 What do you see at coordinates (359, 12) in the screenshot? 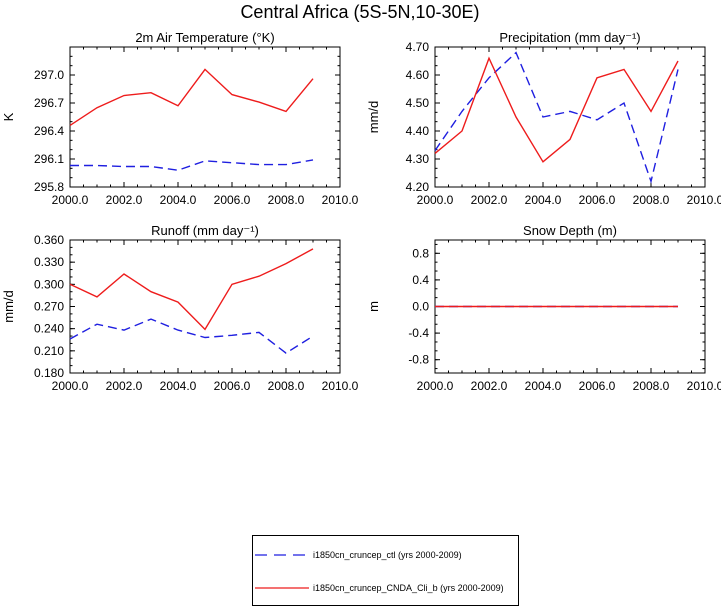
I see `figure-title: Central Africa (5S-5N,10-30E)` at bounding box center [359, 12].